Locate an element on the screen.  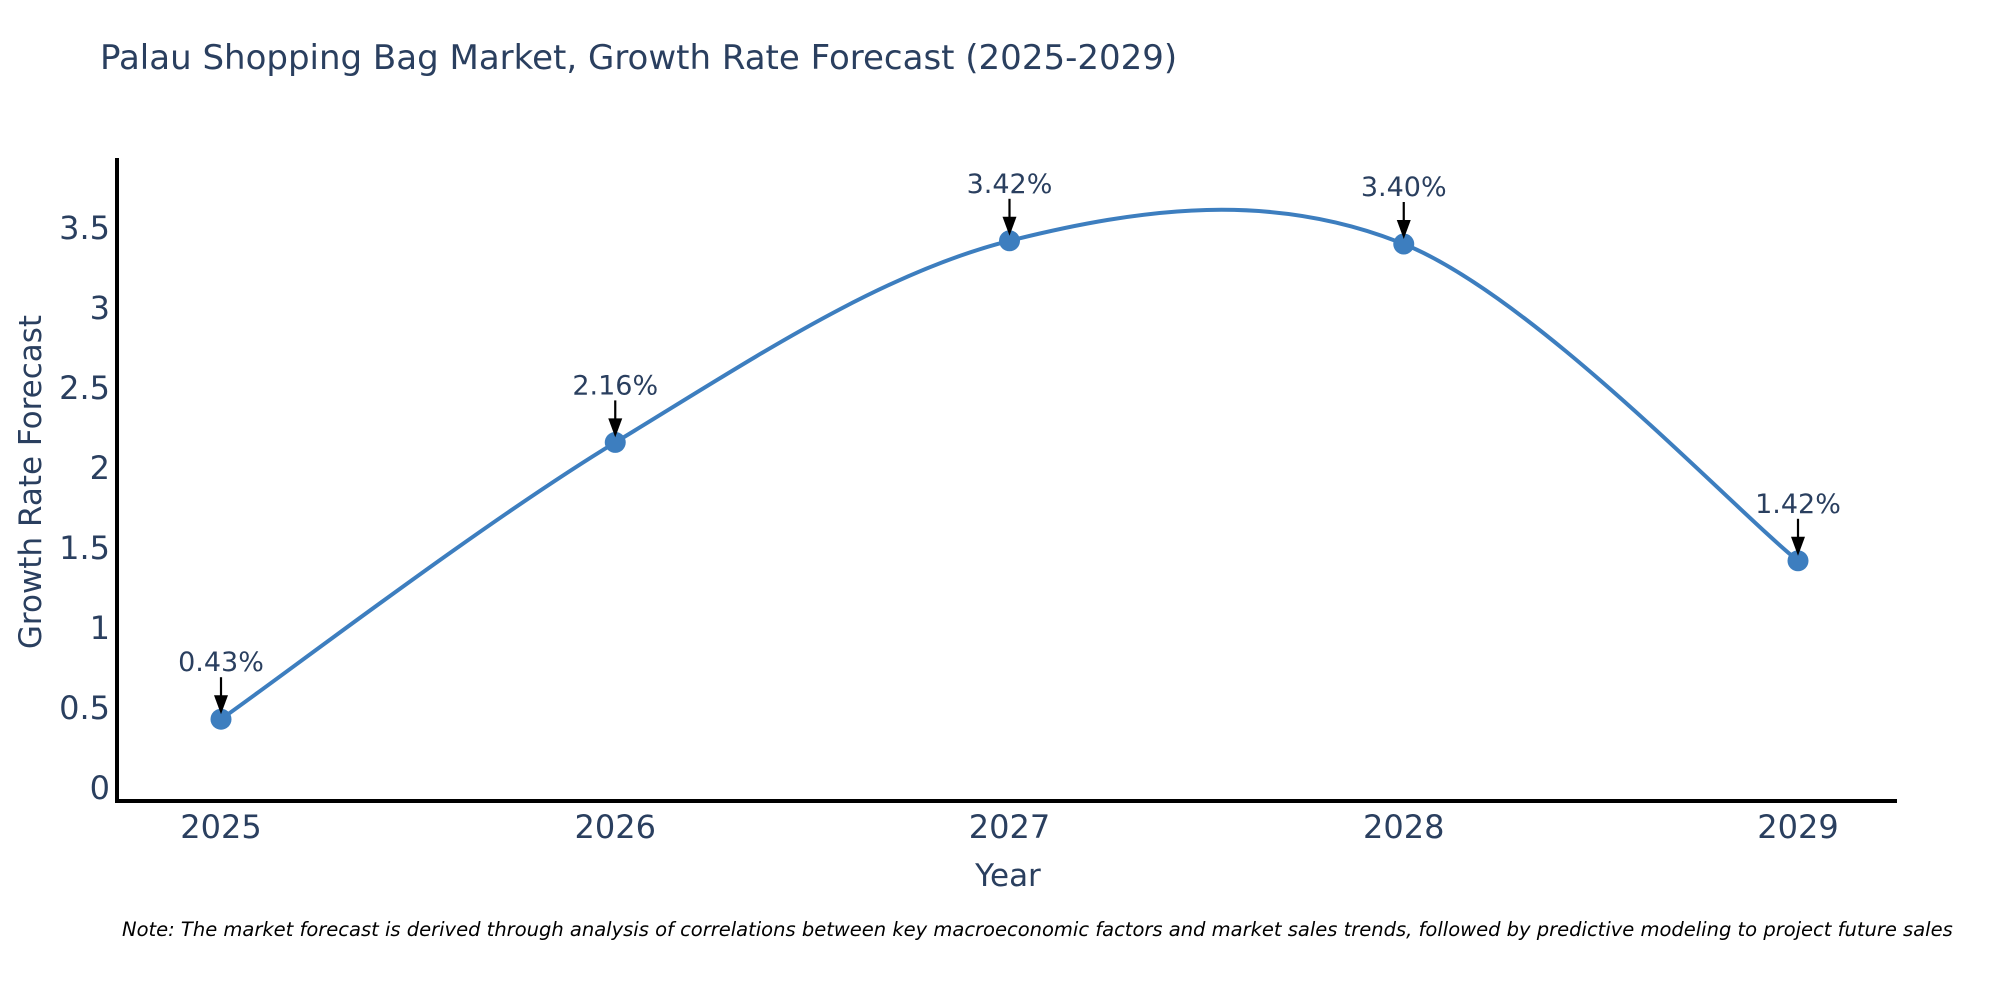
x-tick-label: 2027 is located at coordinates (1009, 827).